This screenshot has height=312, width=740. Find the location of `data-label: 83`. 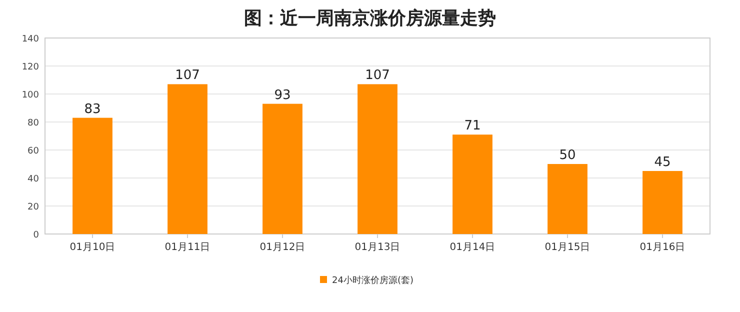

data-label: 83 is located at coordinates (92, 109).